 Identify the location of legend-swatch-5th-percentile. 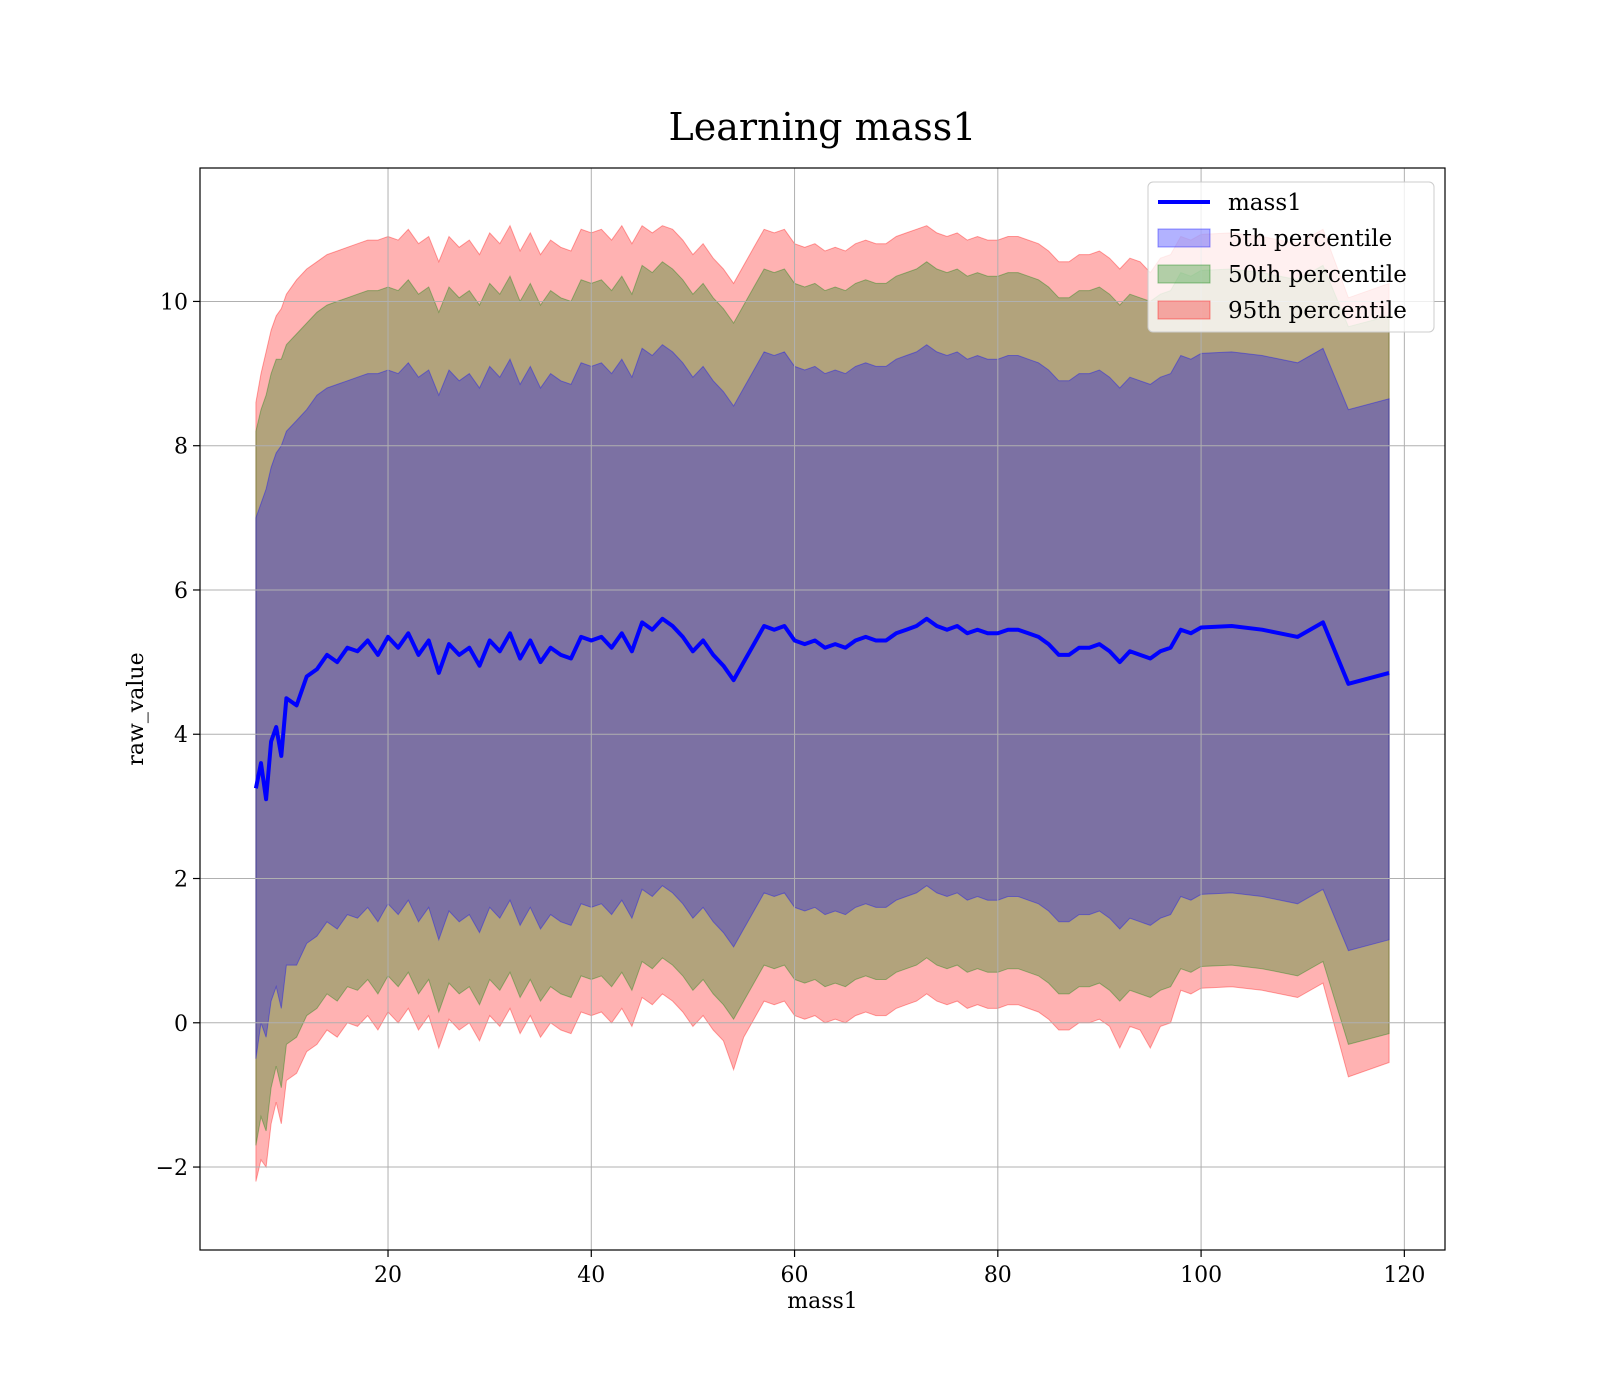
(1184, 238).